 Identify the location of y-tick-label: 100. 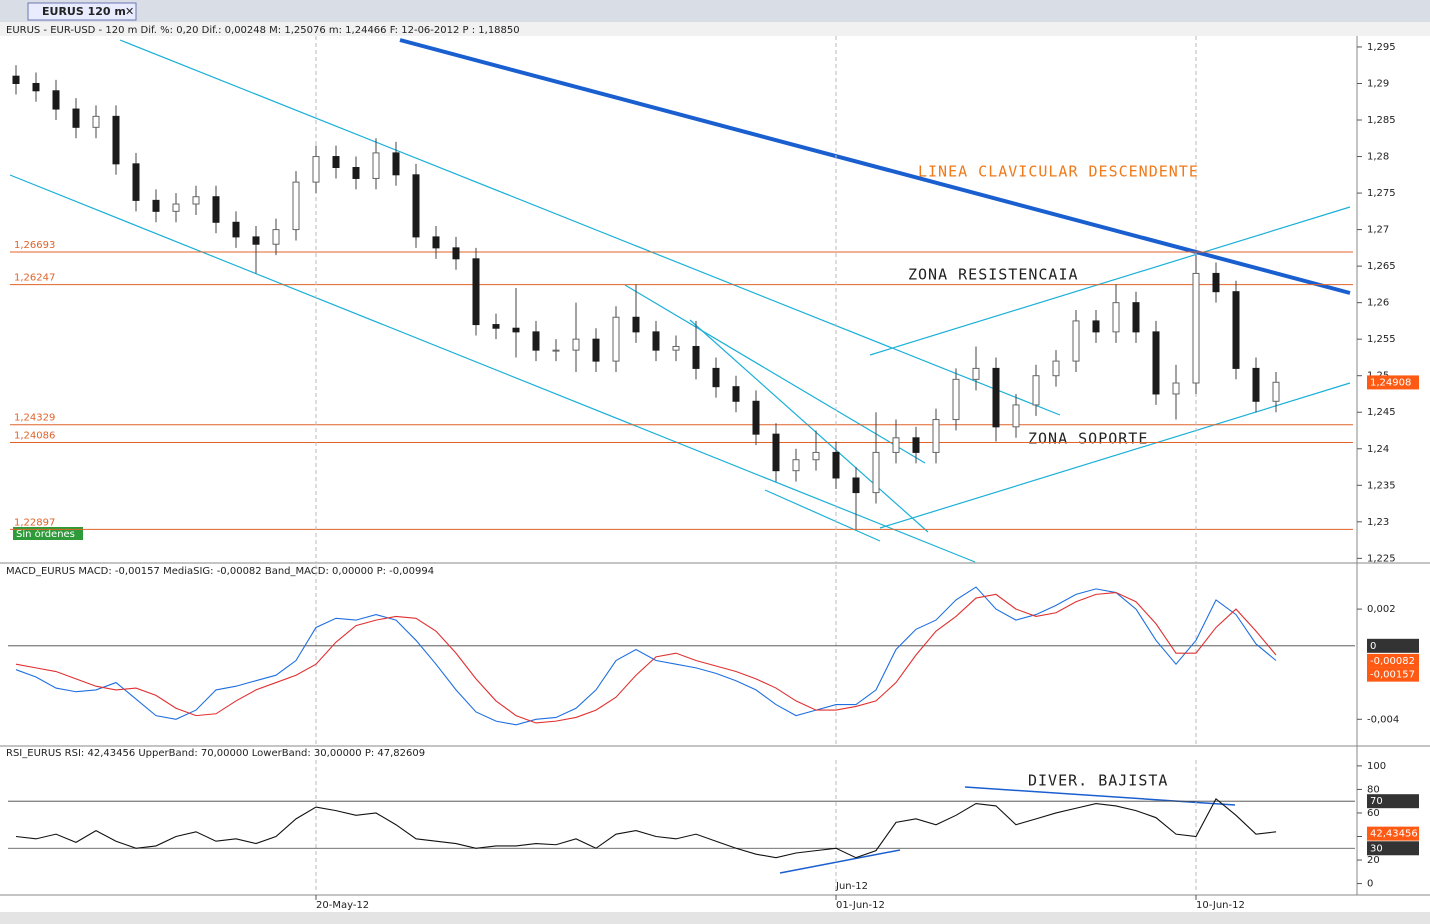
(1376, 766).